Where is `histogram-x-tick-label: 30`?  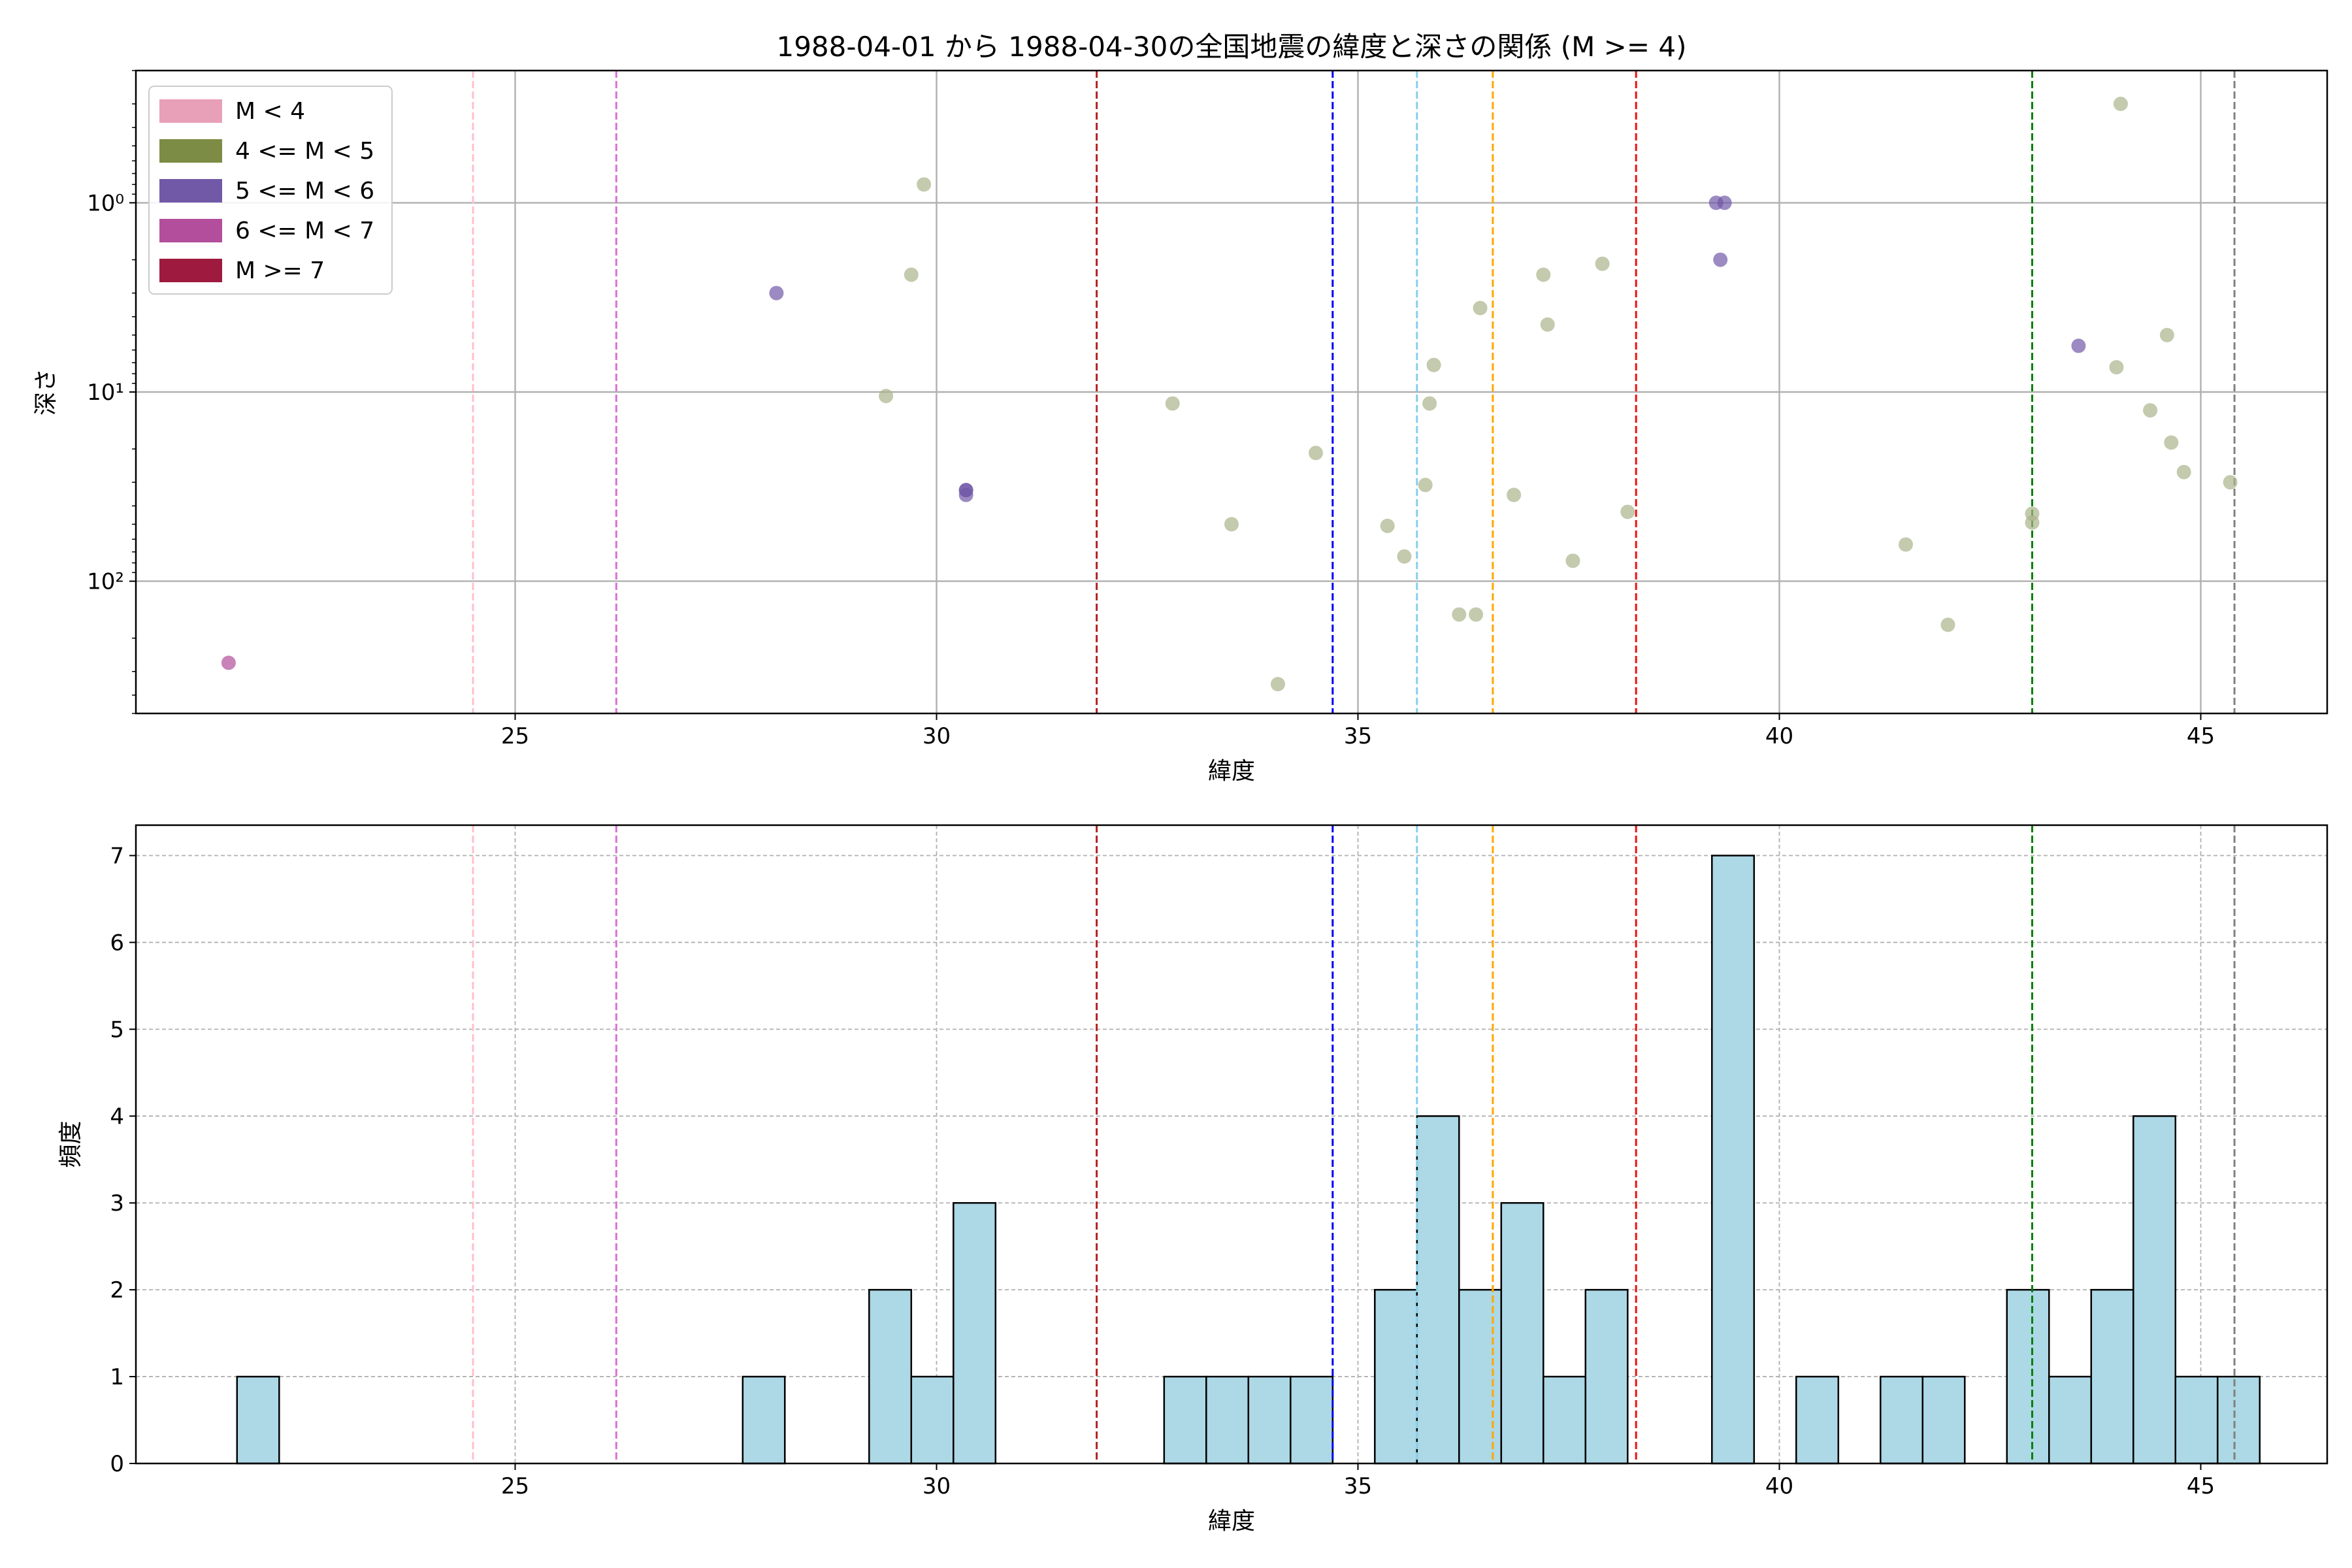 histogram-x-tick-label: 30 is located at coordinates (937, 1486).